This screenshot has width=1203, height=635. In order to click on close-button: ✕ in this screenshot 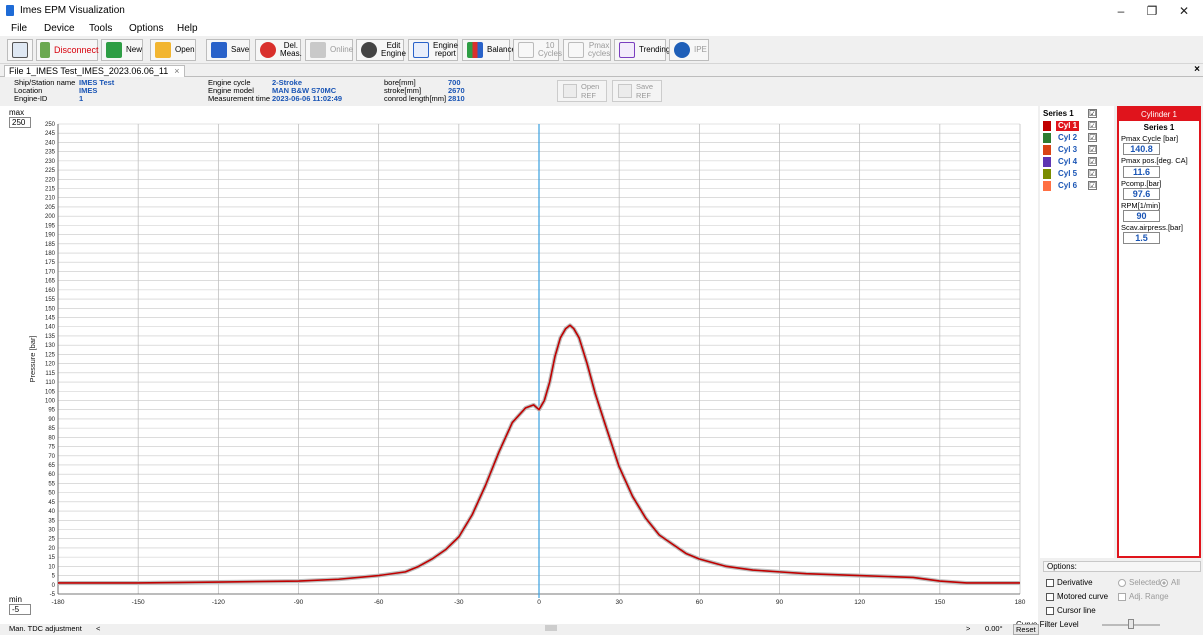, I will do `click(1184, 11)`.